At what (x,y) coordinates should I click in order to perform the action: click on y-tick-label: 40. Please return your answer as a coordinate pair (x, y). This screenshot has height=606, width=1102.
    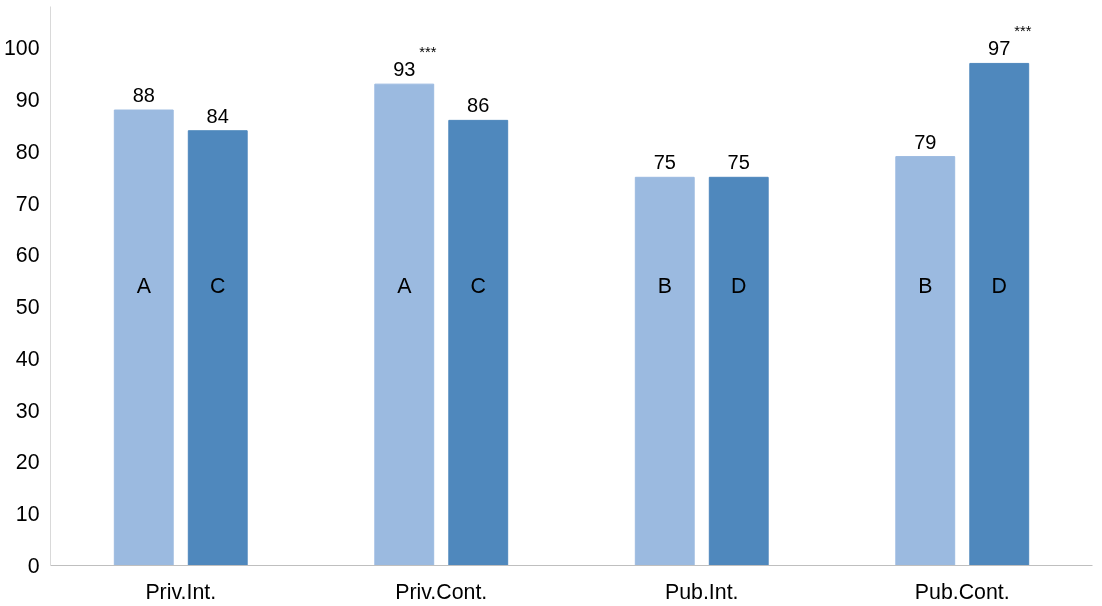
    Looking at the image, I should click on (27, 358).